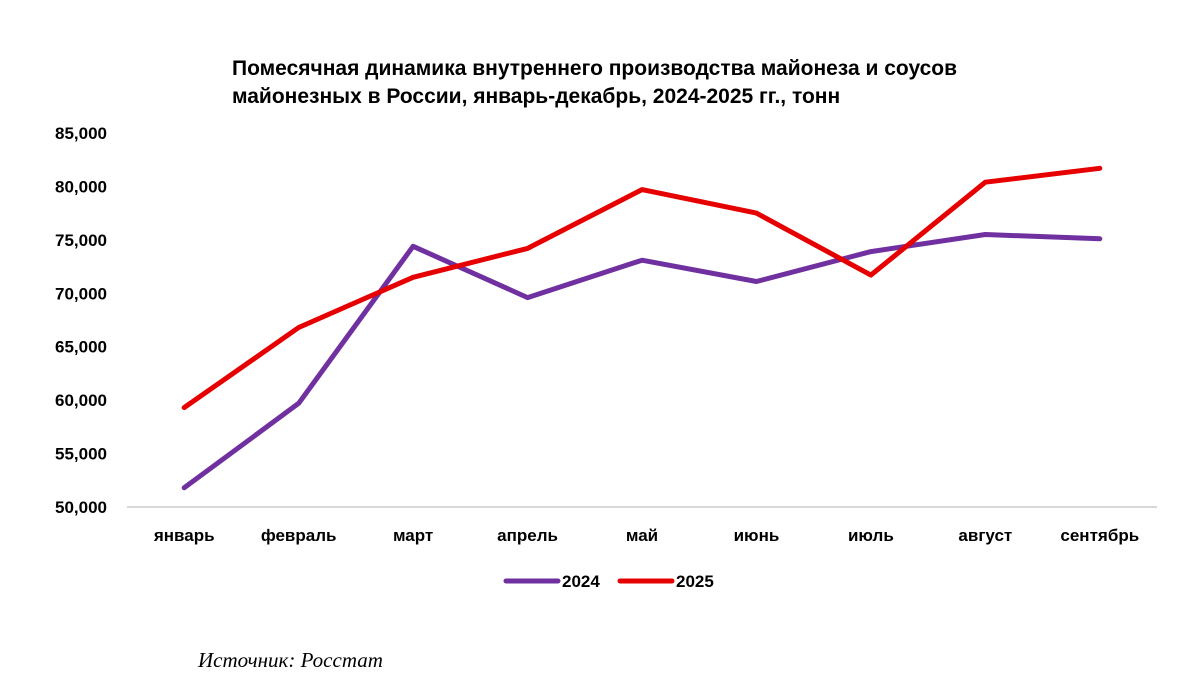 The height and width of the screenshot is (688, 1200). I want to click on x-tick-label: январь, so click(184, 535).